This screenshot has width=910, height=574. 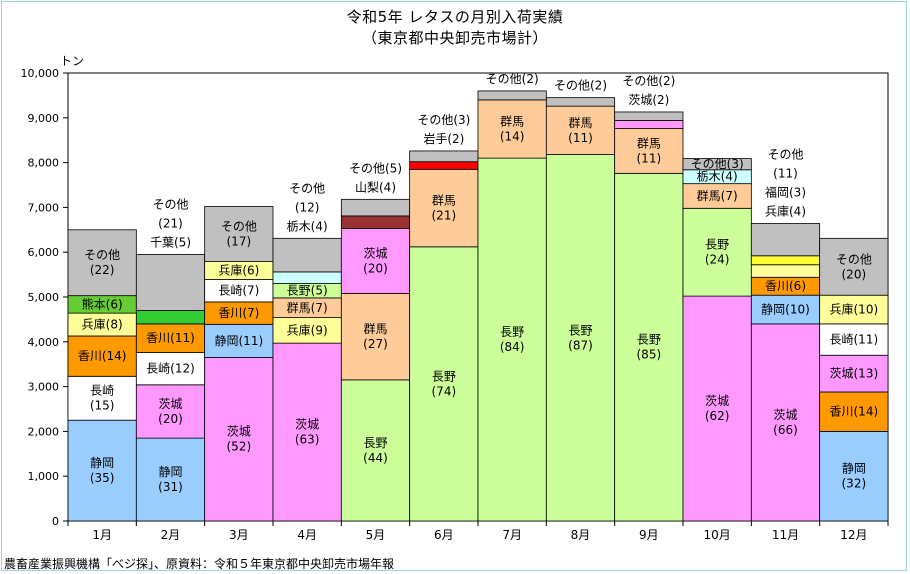 I want to click on bar-top-label: 福岡(3), so click(x=785, y=192).